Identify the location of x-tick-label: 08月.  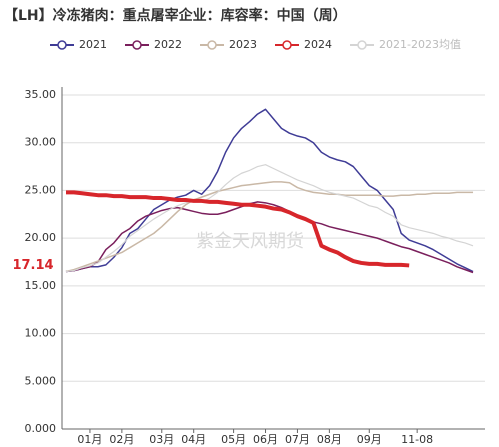
(329, 439).